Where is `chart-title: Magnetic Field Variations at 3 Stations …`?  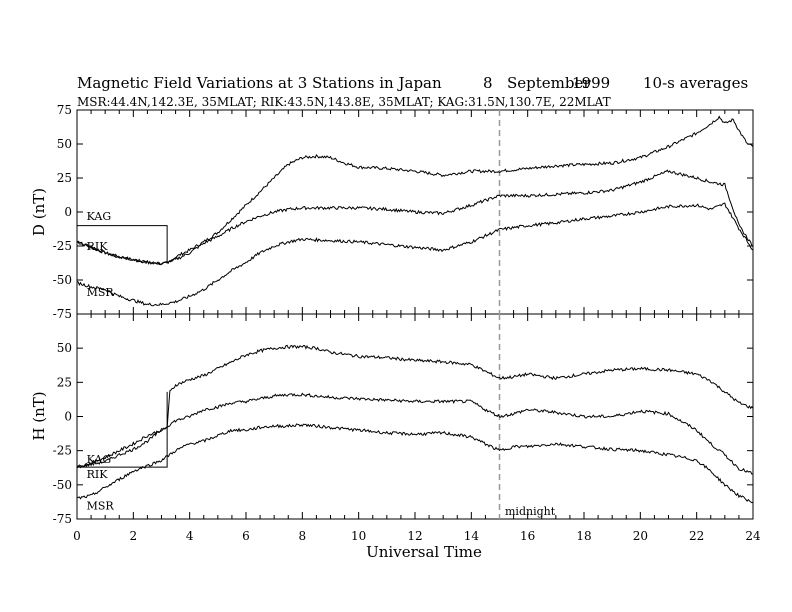
chart-title: Magnetic Field Variations at 3 Stations … is located at coordinates (259, 83).